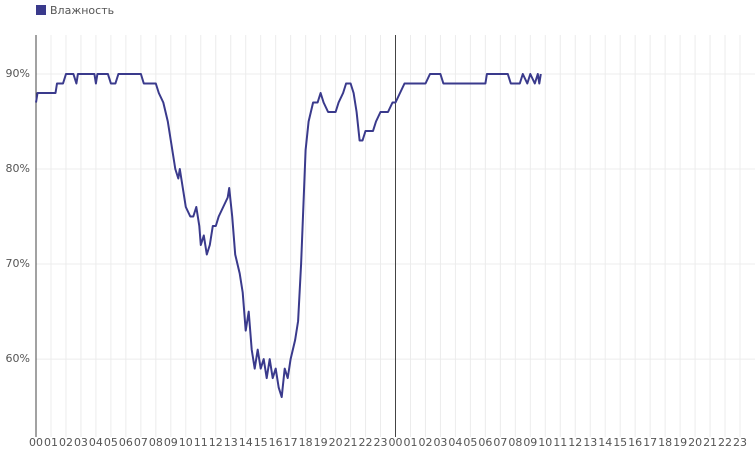  Describe the element at coordinates (18, 358) in the screenshot. I see `y-tick-label: 60%` at that location.